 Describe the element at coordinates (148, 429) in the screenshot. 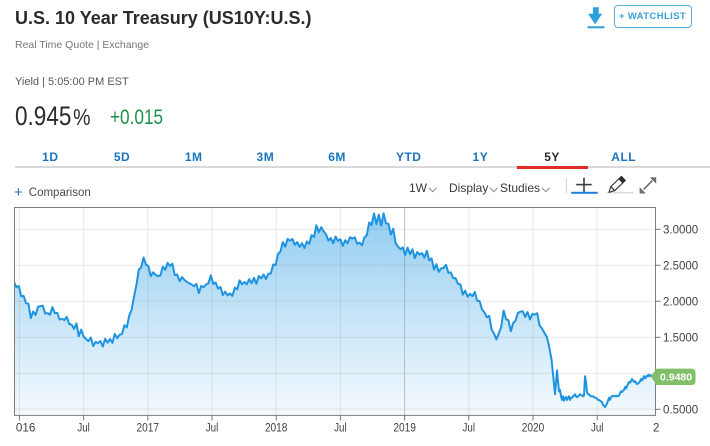

I see `svg-text: 2017` at that location.